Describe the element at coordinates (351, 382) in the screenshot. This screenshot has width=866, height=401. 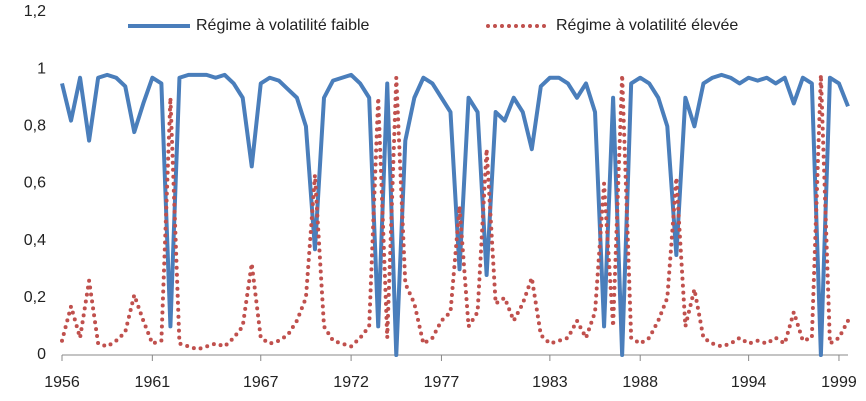
I see `x-tick-label: 1972` at that location.